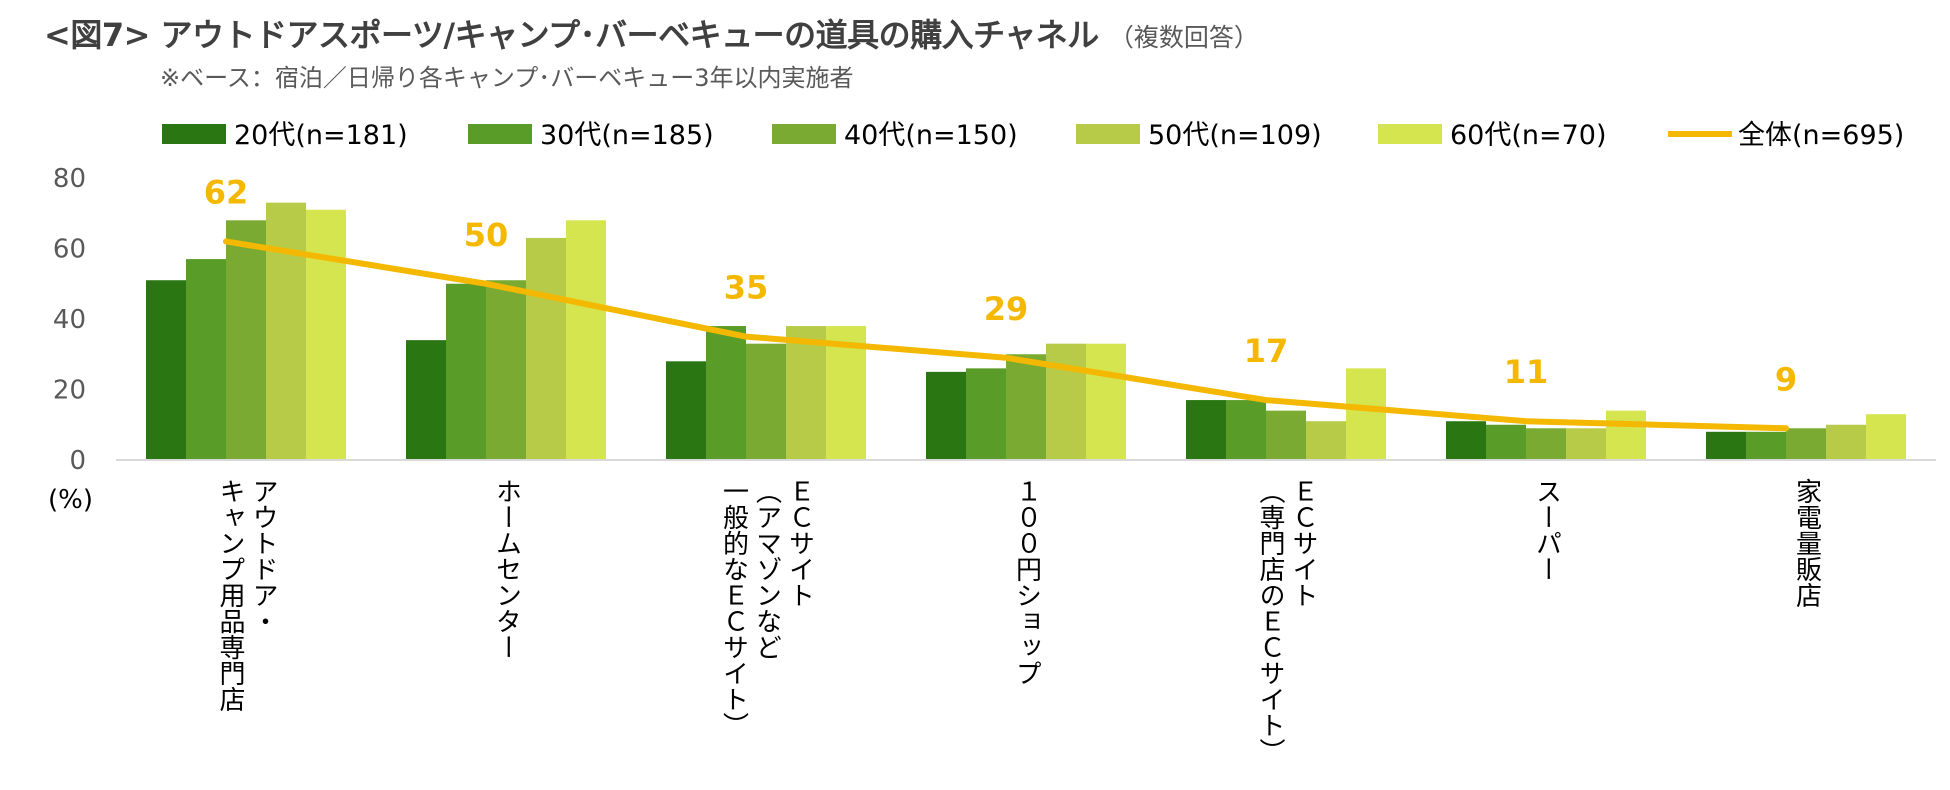  What do you see at coordinates (1006, 309) in the screenshot?
I see `total-data-label: 29` at bounding box center [1006, 309].